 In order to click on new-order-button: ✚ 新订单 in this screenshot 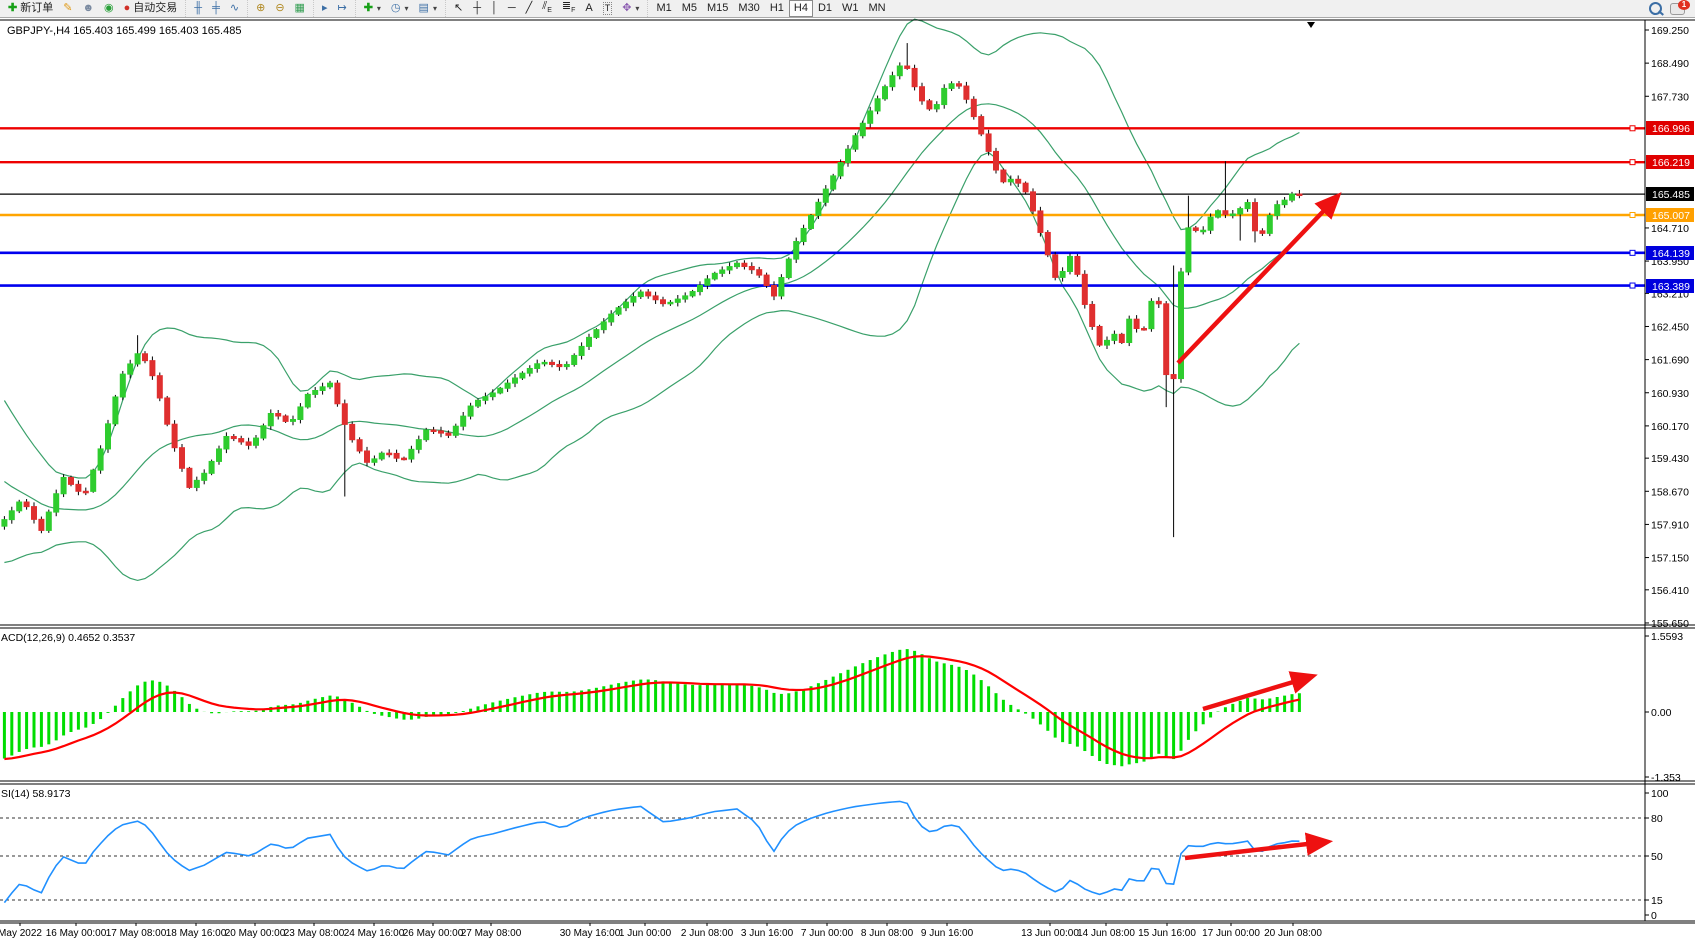, I will do `click(30, 8)`.